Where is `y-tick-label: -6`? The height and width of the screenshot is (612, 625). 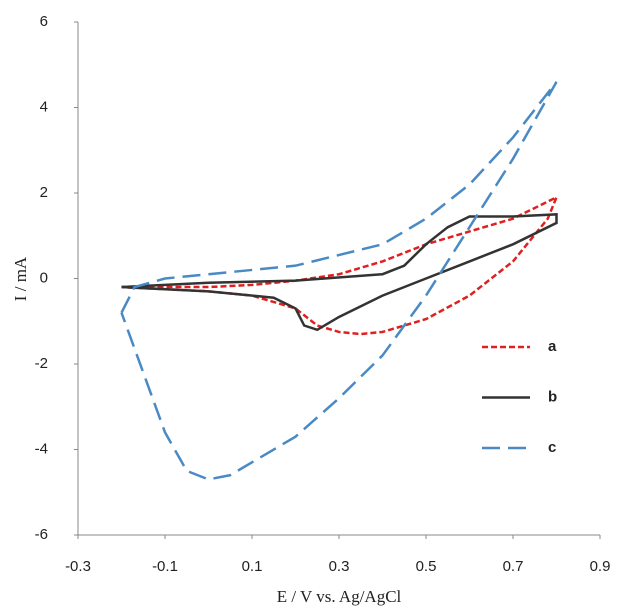
y-tick-label: -6 is located at coordinates (41, 534).